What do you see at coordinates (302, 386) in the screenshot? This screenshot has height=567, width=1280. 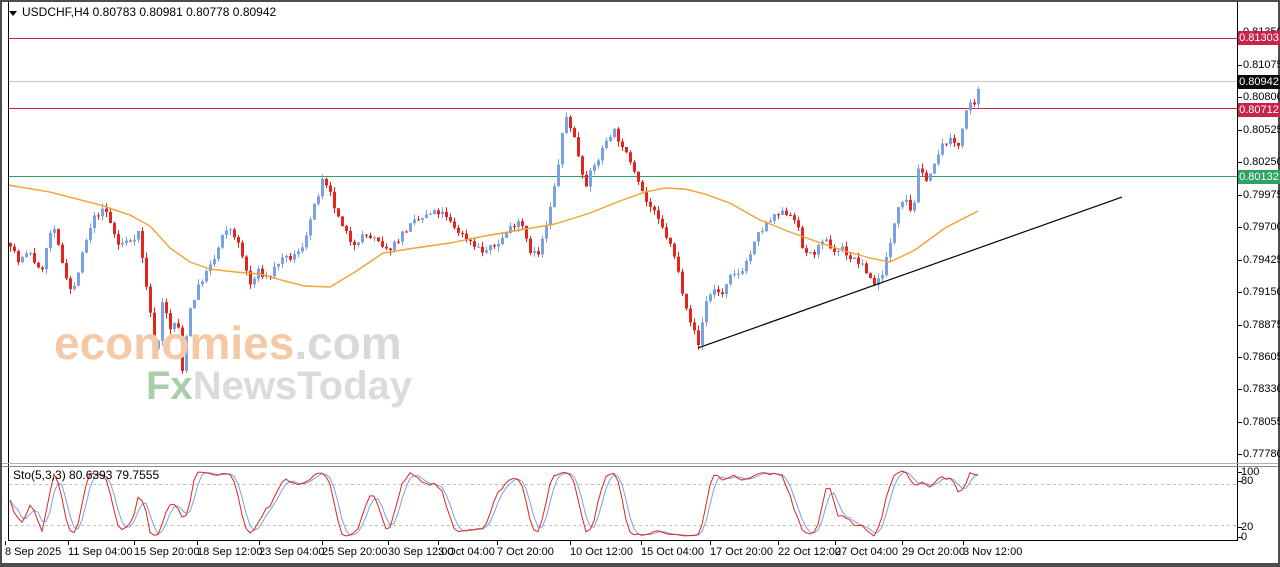 I see `watermark-tagline-rest: NewsToday` at bounding box center [302, 386].